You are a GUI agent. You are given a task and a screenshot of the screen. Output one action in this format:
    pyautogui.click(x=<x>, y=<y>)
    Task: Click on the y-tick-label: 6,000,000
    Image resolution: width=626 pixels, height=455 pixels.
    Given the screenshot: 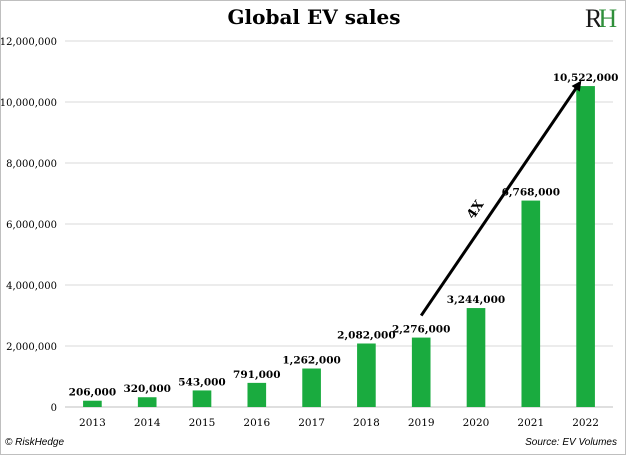 What is the action you would take?
    pyautogui.click(x=31, y=225)
    